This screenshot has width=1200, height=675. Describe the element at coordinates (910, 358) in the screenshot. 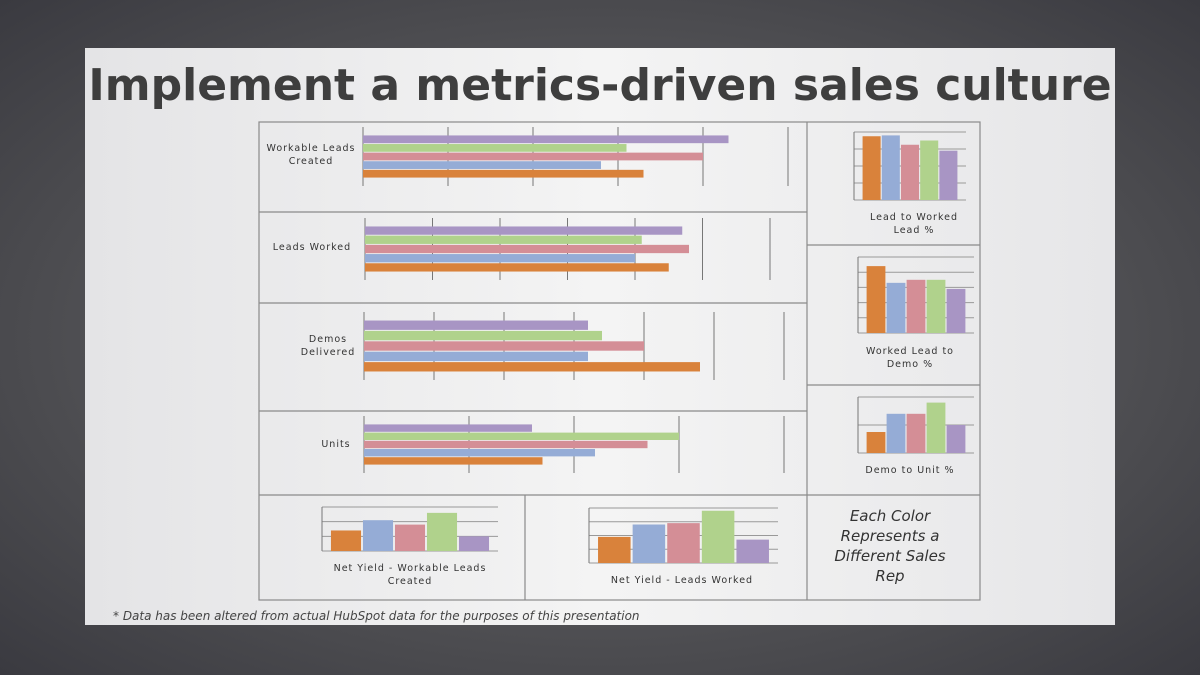

I see `chart-label: Worked Lead to Demo %` at that location.